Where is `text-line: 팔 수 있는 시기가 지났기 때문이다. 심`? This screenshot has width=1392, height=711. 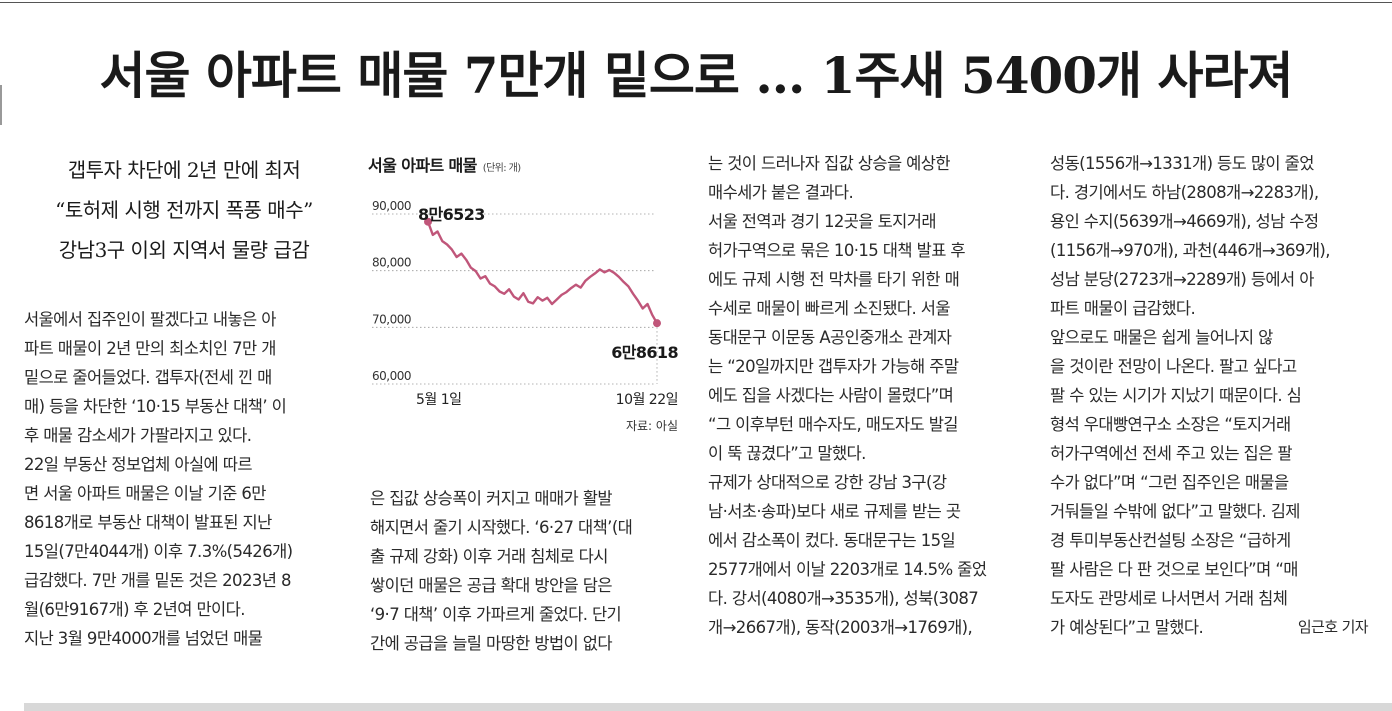 text-line: 팔 수 있는 시기가 지났기 때문이다. 심 is located at coordinates (1176, 395).